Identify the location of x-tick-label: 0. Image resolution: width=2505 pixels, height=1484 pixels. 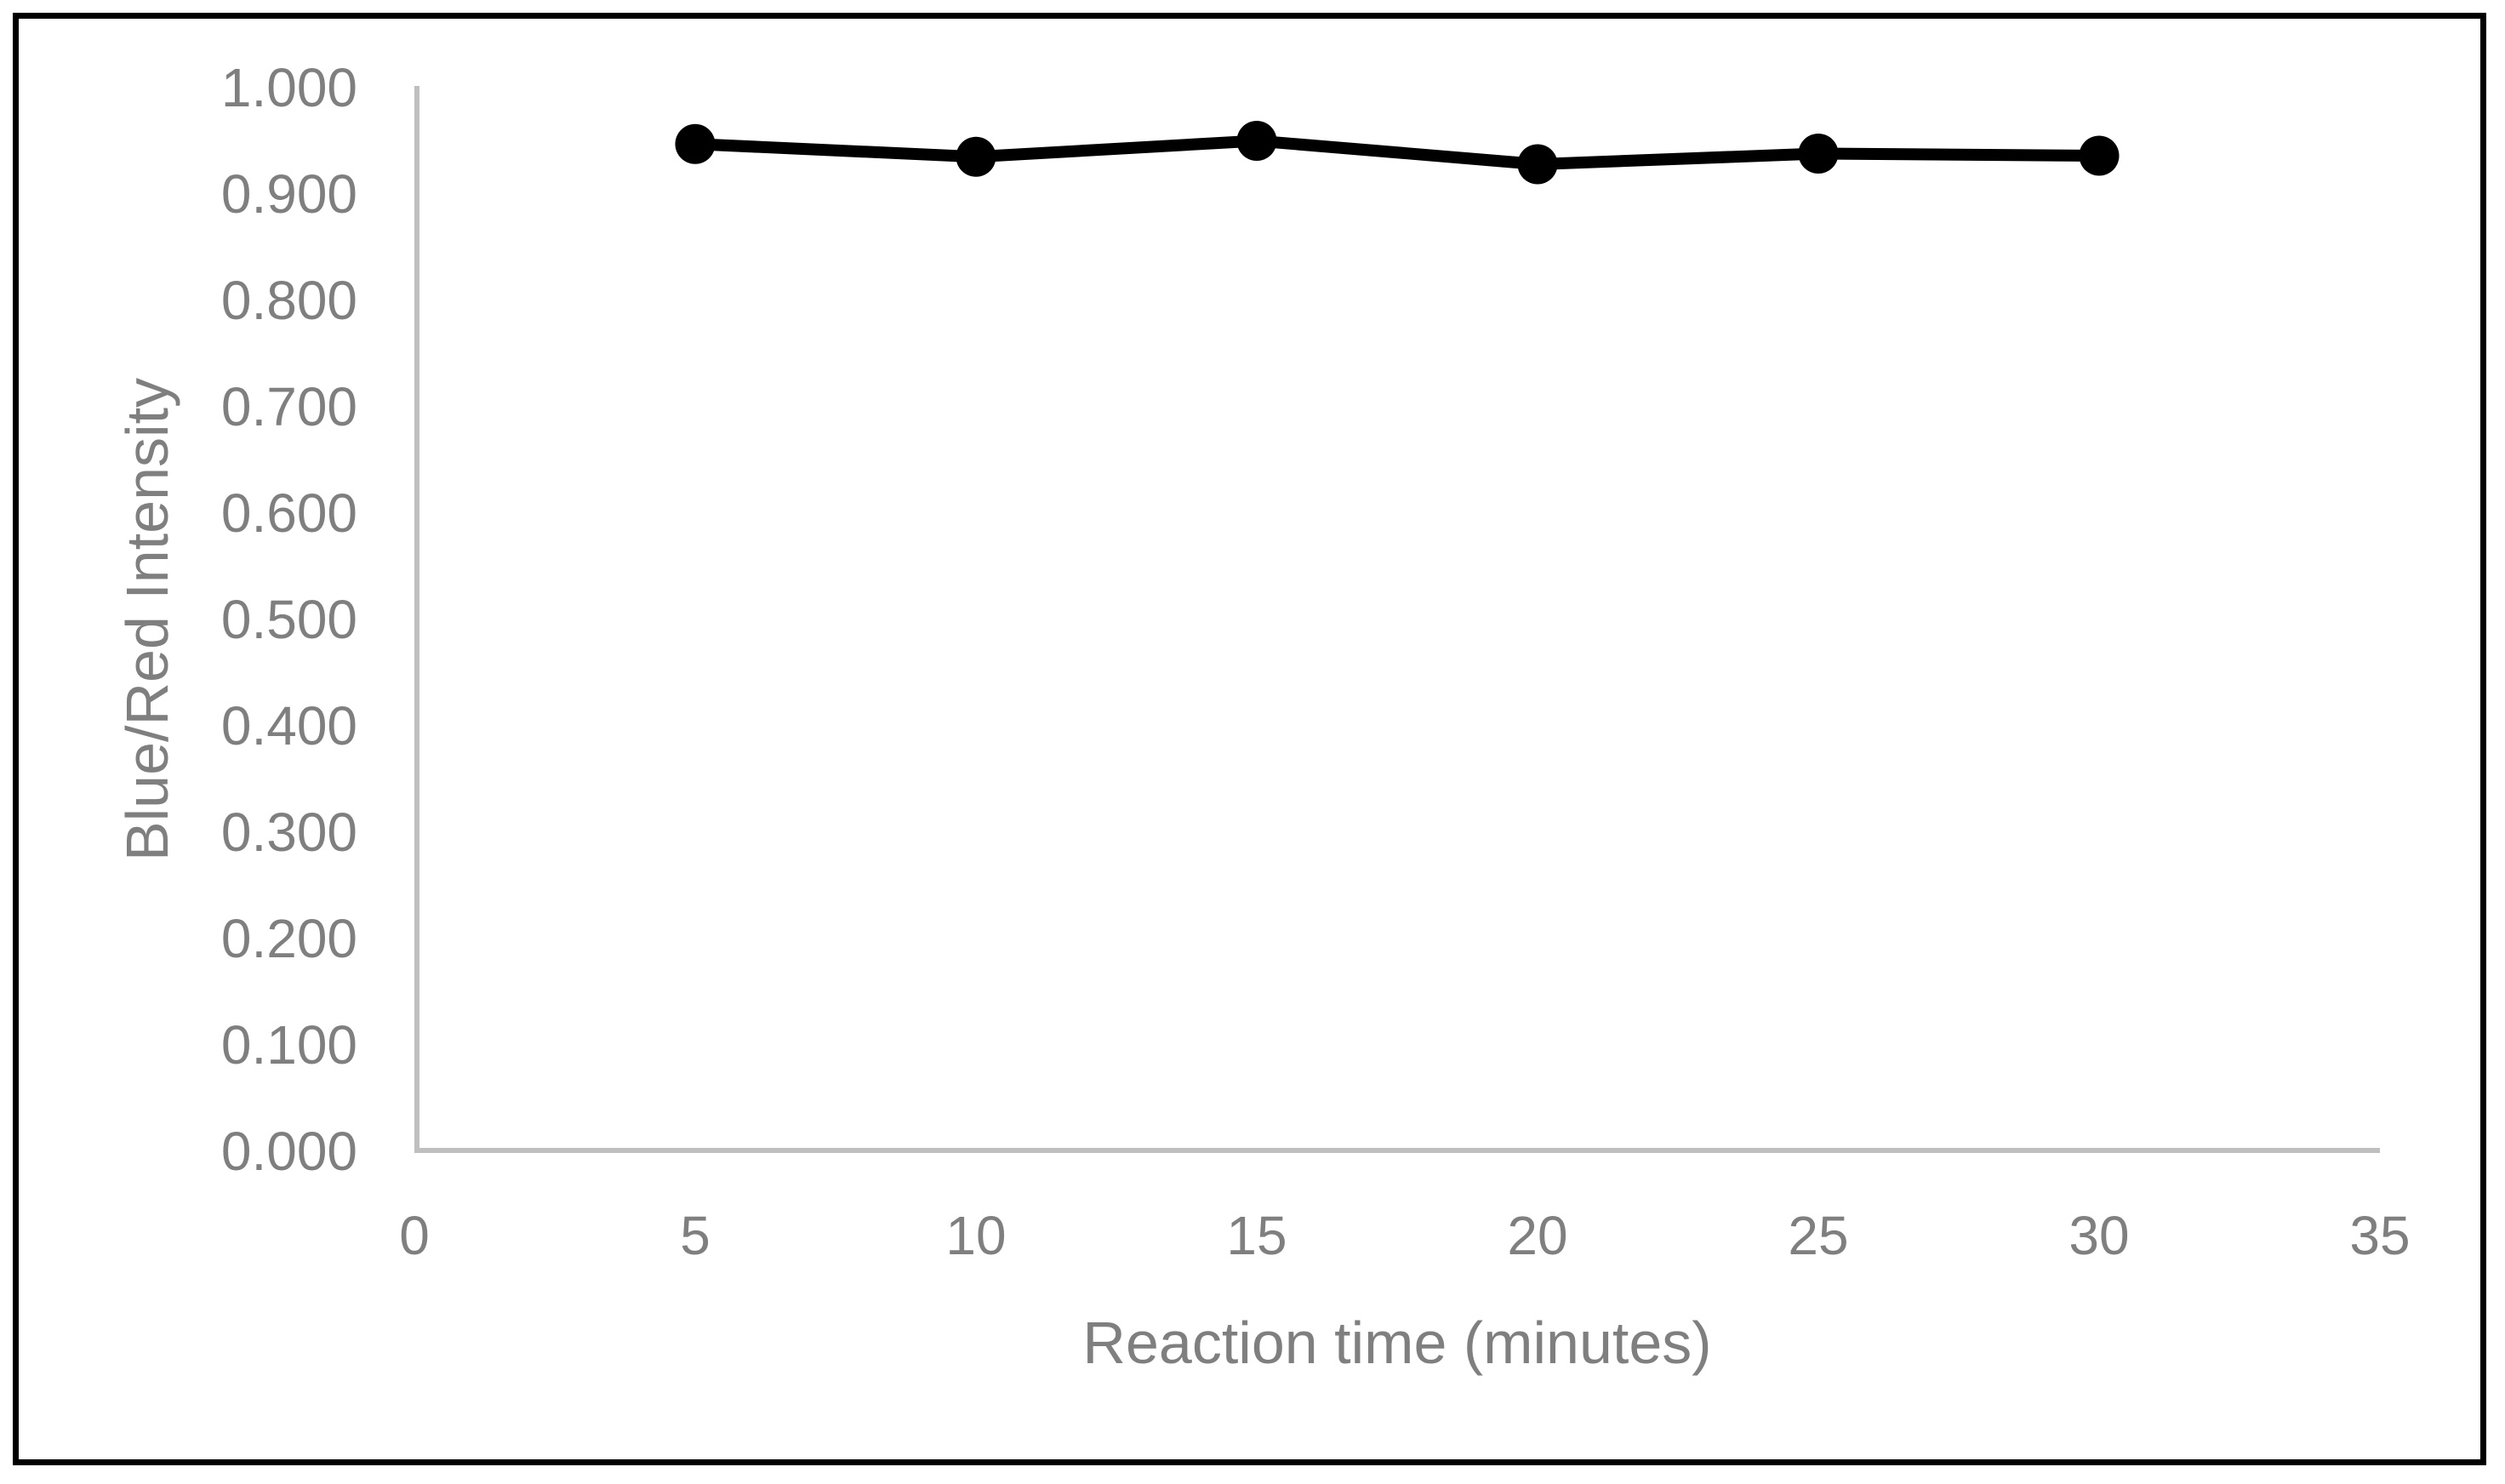
(414, 1235).